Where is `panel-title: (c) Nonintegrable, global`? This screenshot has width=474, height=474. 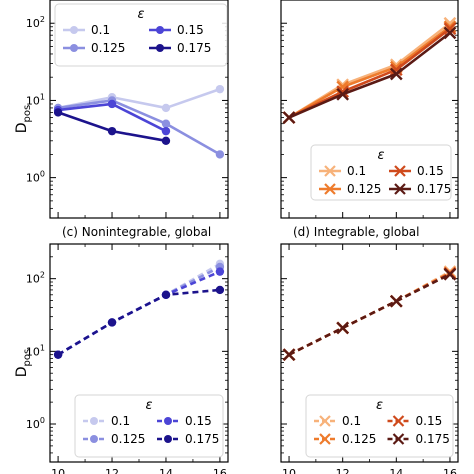
panel-title: (c) Nonintegrable, global is located at coordinates (136, 232).